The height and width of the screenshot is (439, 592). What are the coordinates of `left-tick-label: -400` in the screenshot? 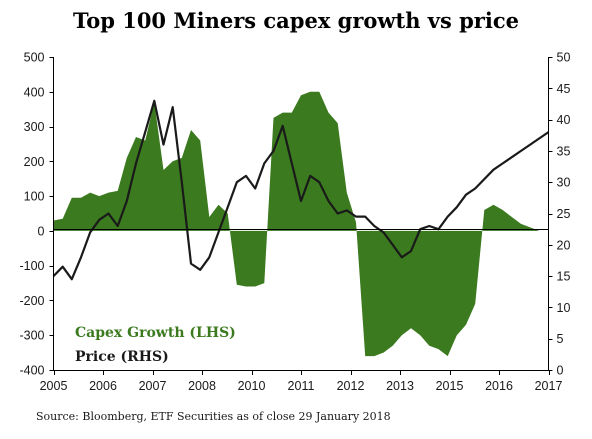 It's located at (31, 371).